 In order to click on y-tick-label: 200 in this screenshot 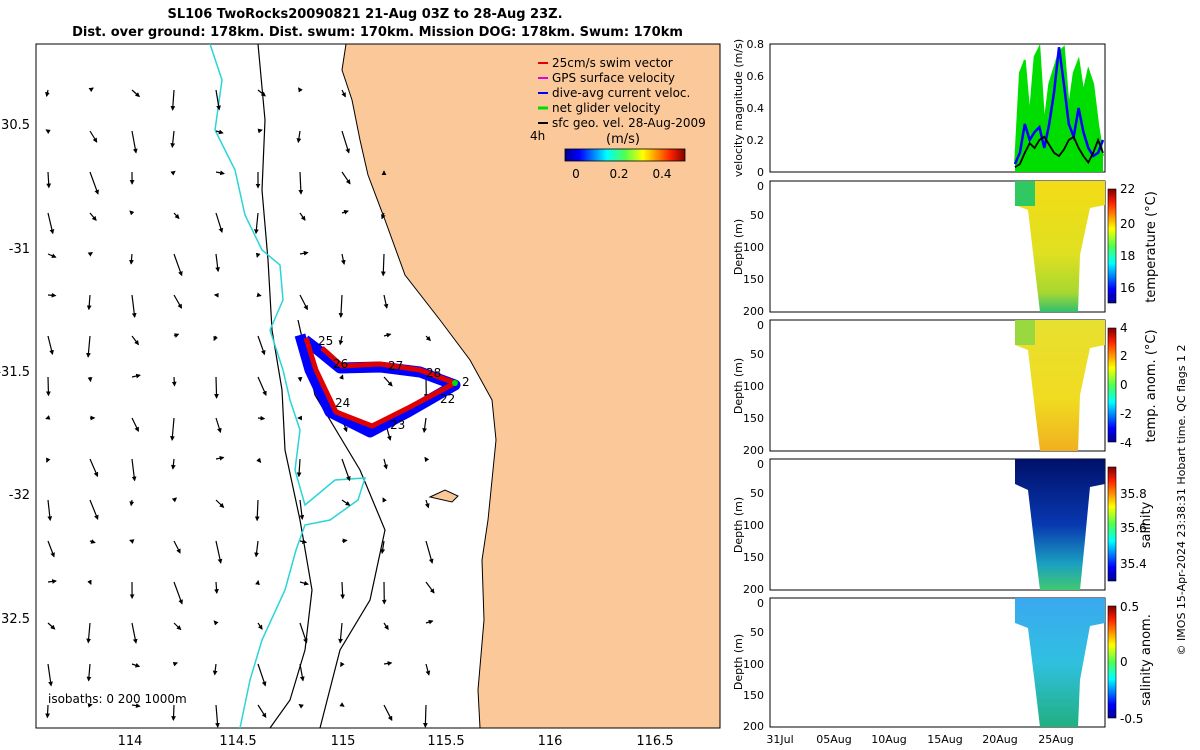, I will do `click(753, 450)`.